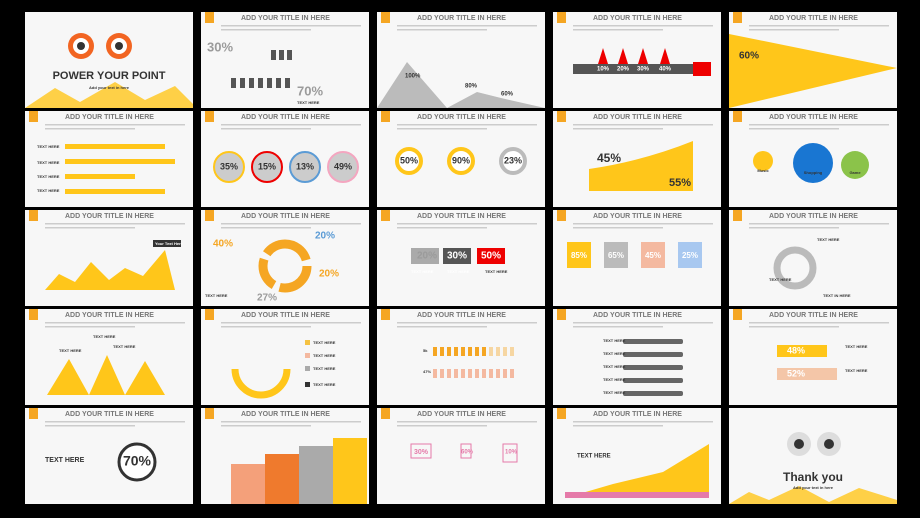  Describe the element at coordinates (795, 268) in the screenshot. I see `cycle` at that location.